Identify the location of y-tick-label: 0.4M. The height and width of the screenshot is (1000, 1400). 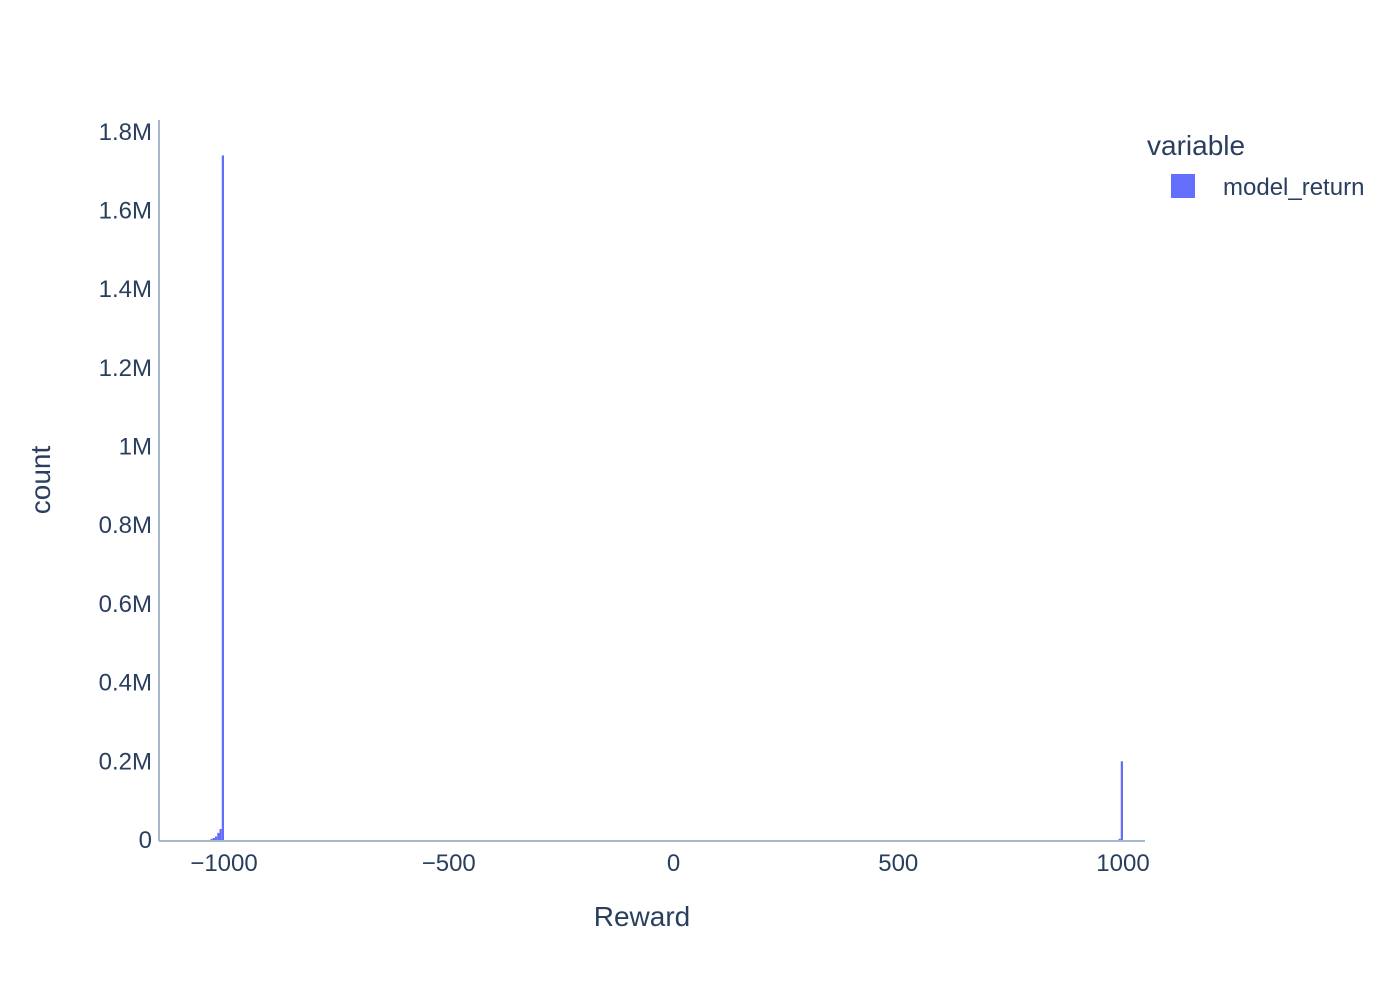
(125, 683).